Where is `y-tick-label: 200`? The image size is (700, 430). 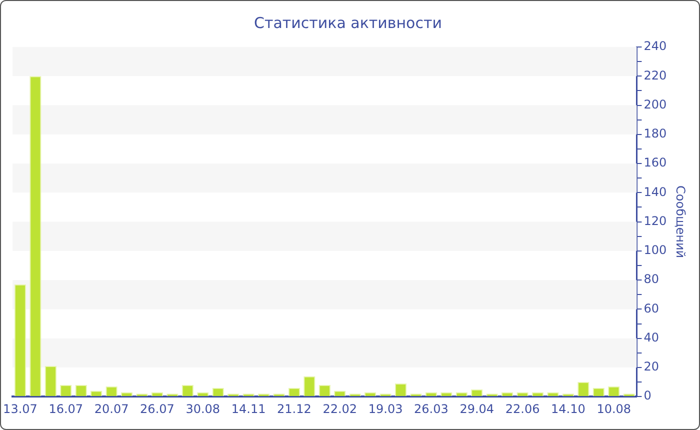 y-tick-label: 200 is located at coordinates (655, 104).